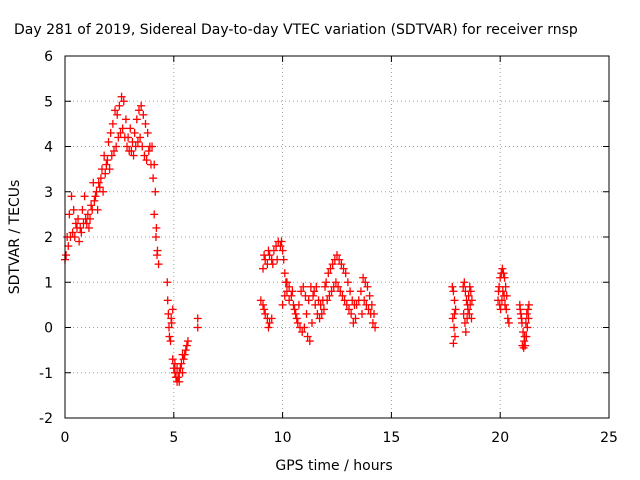  I want to click on y-tick-label: -1, so click(46, 374).